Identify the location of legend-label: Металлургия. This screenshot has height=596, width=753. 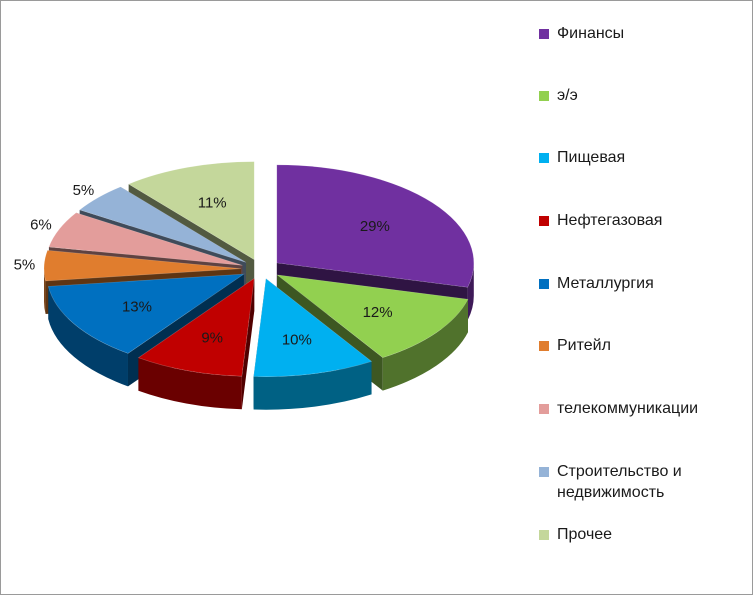
(605, 283).